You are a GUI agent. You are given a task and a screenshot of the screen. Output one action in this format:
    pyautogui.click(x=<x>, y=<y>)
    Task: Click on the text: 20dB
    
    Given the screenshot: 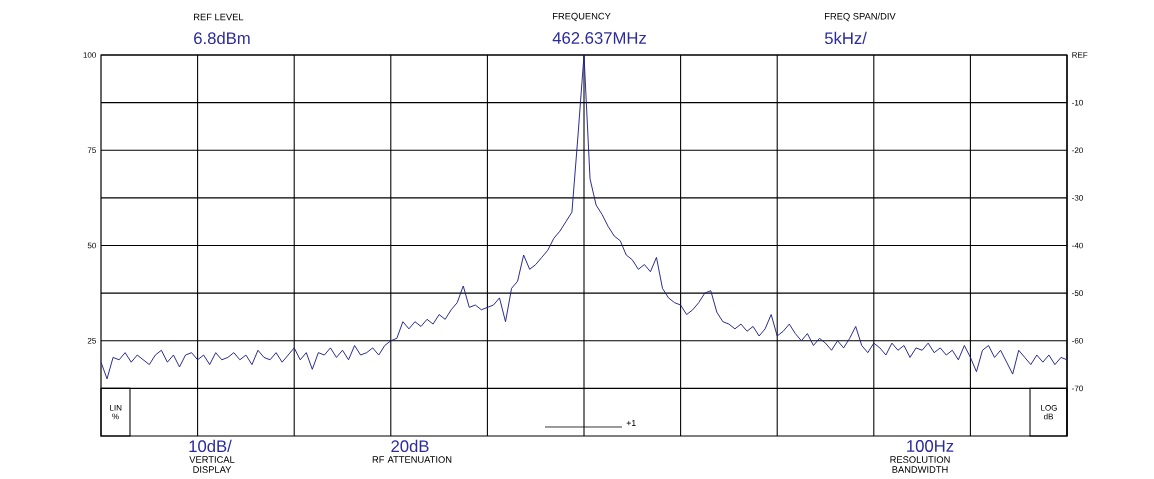 What is the action you would take?
    pyautogui.click(x=410, y=446)
    